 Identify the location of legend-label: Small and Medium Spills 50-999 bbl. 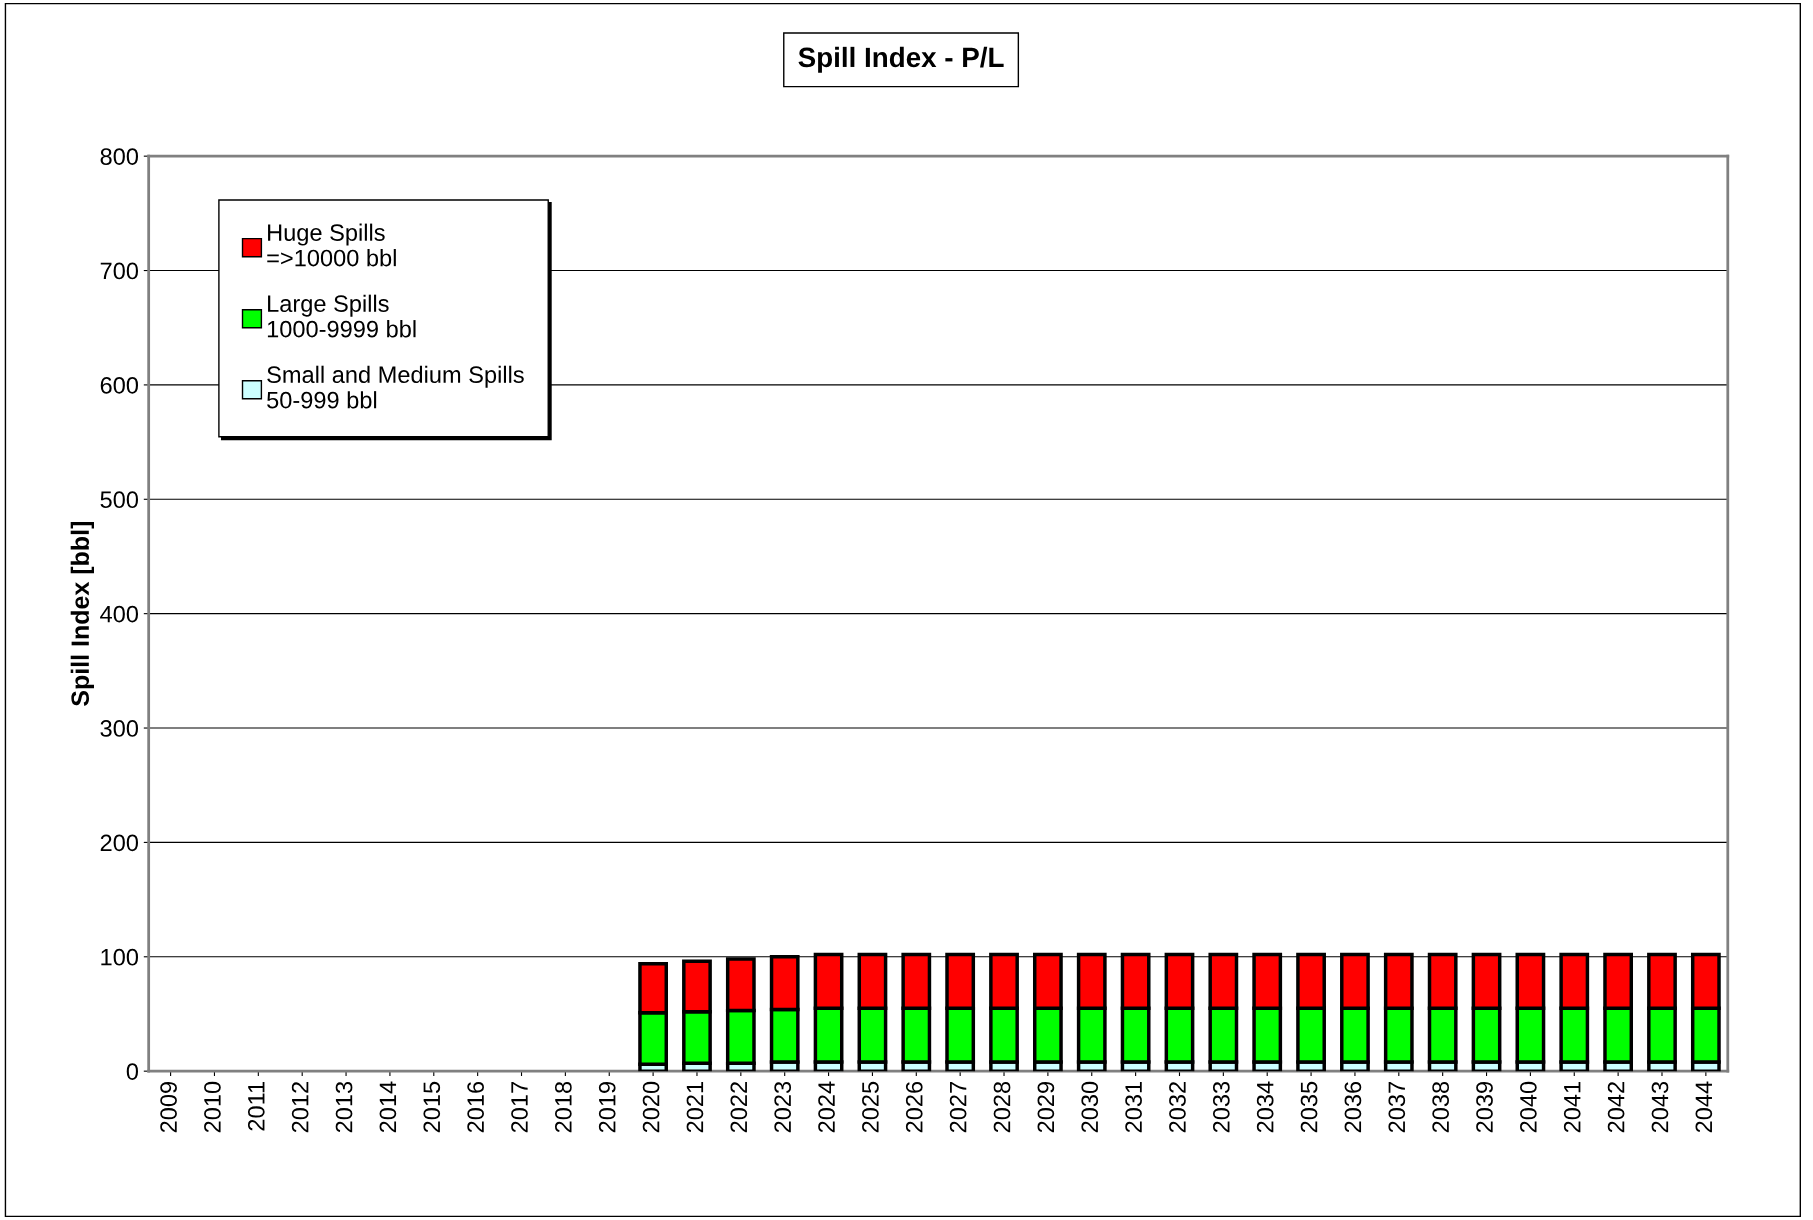
(395, 387).